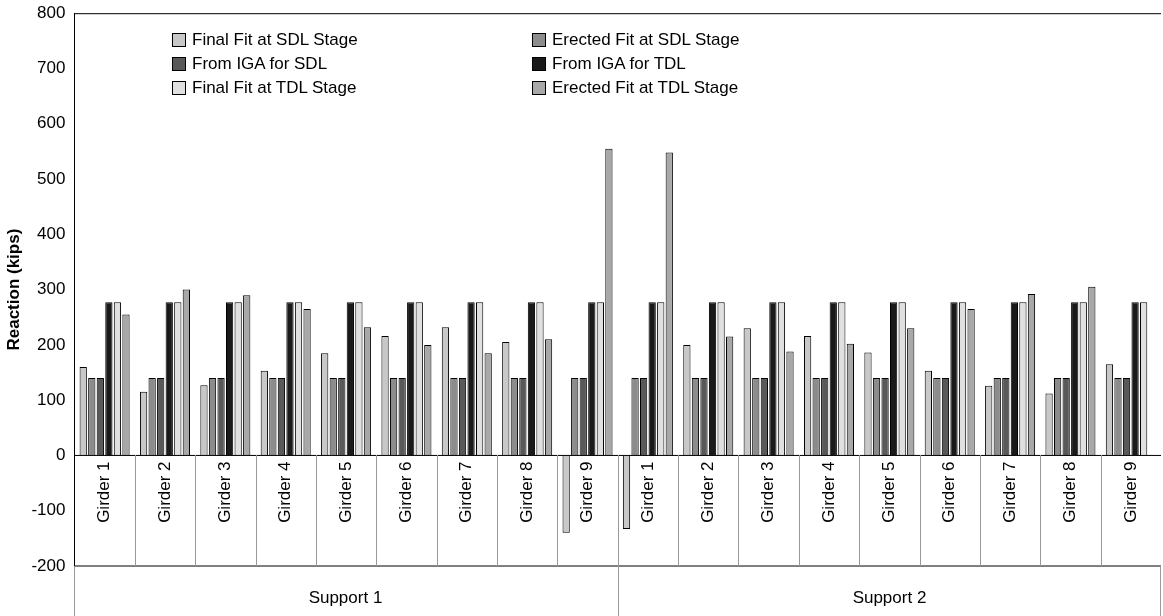 The height and width of the screenshot is (616, 1163). What do you see at coordinates (889, 598) in the screenshot?
I see `text: Support 2` at bounding box center [889, 598].